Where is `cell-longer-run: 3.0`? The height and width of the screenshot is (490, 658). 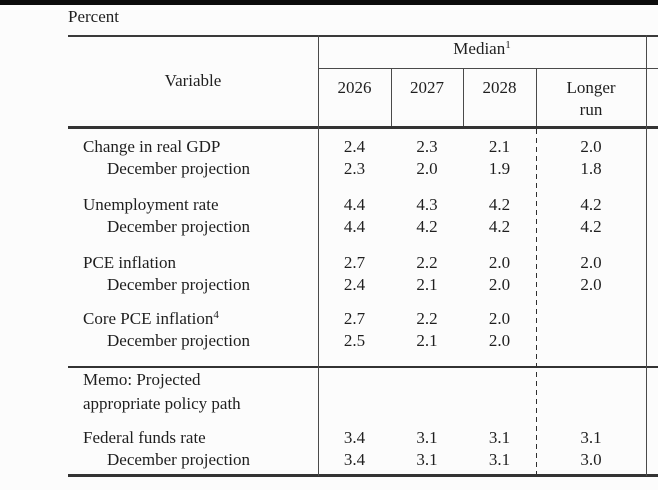
cell-longer-run: 3.0 is located at coordinates (591, 459).